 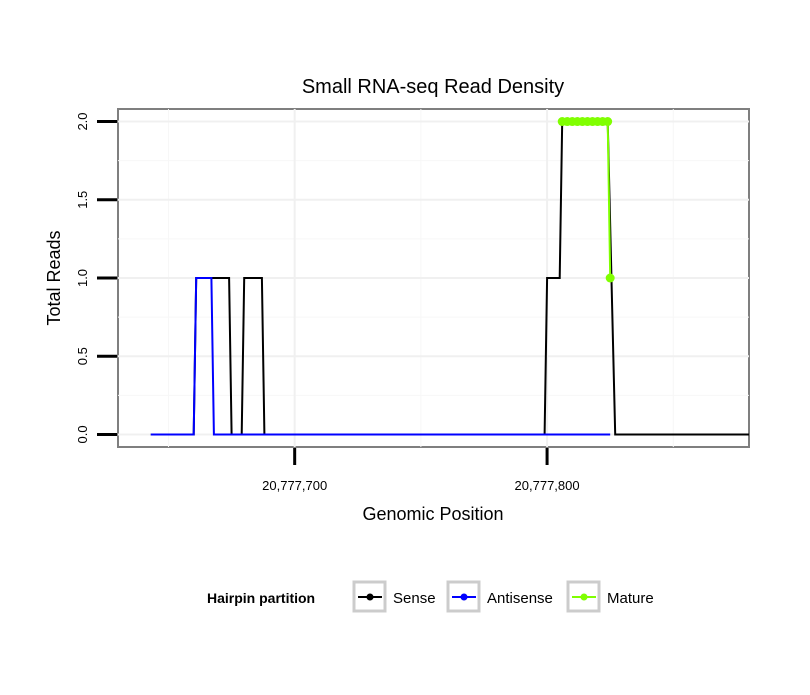 I want to click on legend-items: Sense Antisense Mature, so click(x=503, y=596).